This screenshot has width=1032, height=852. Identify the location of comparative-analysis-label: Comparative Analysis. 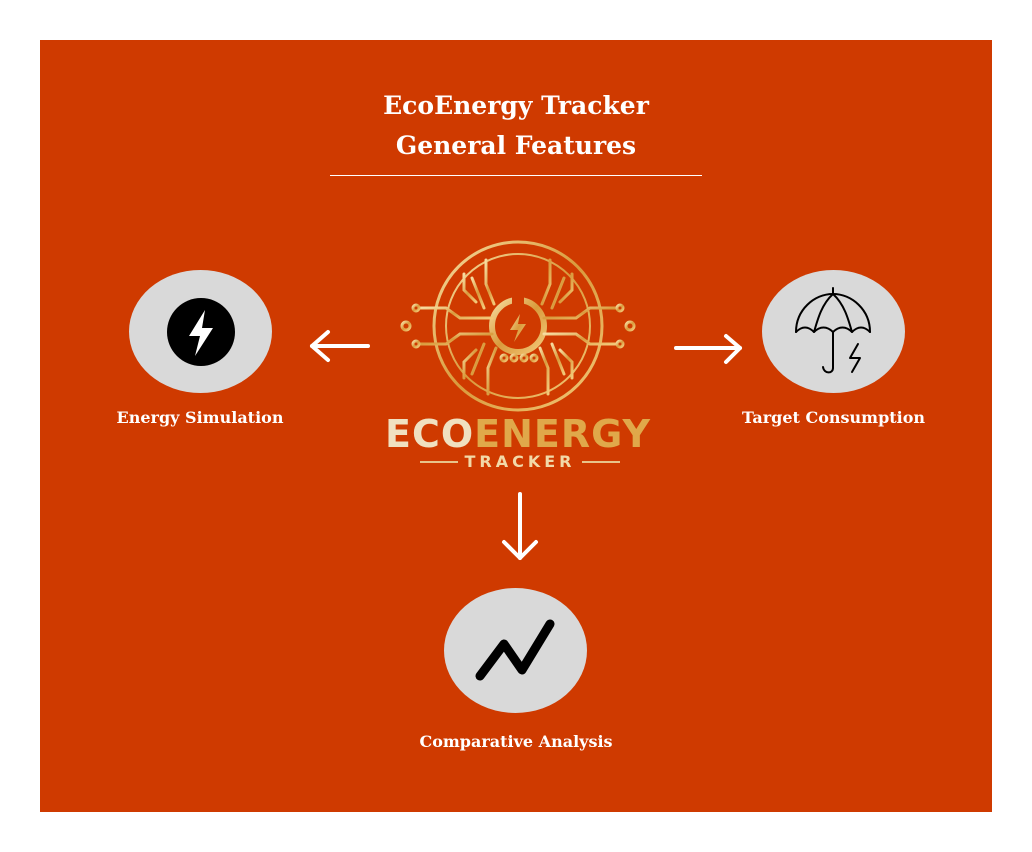
(516, 741).